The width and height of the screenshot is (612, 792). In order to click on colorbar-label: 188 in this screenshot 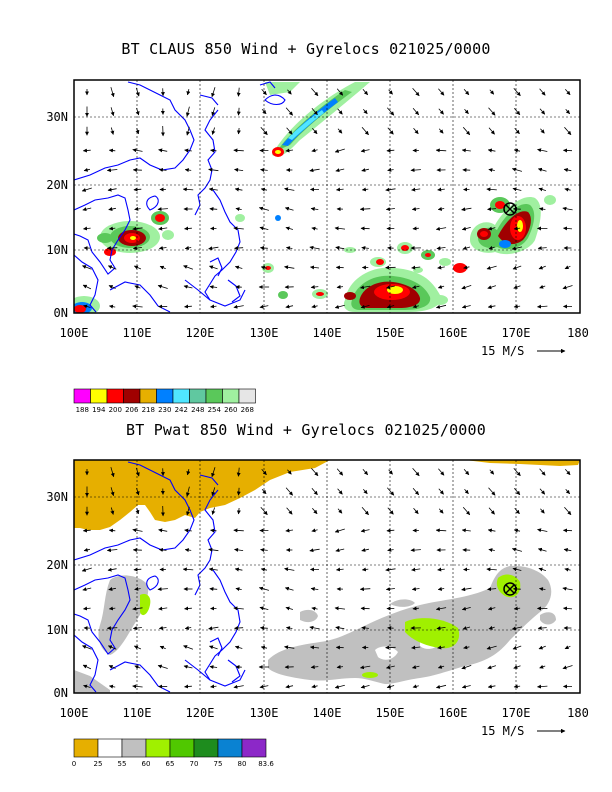, I will do `click(82, 410)`.